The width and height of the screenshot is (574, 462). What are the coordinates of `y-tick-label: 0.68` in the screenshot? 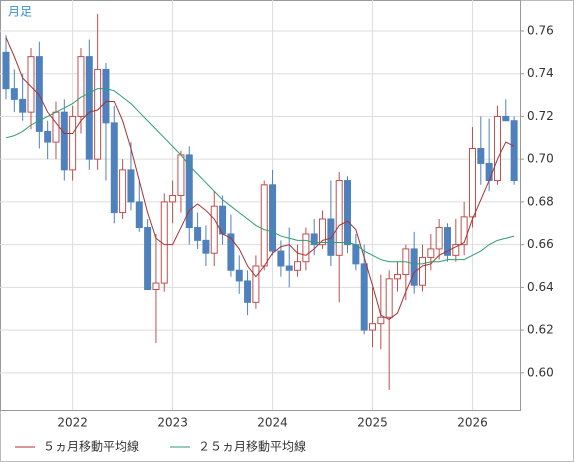 It's located at (540, 201).